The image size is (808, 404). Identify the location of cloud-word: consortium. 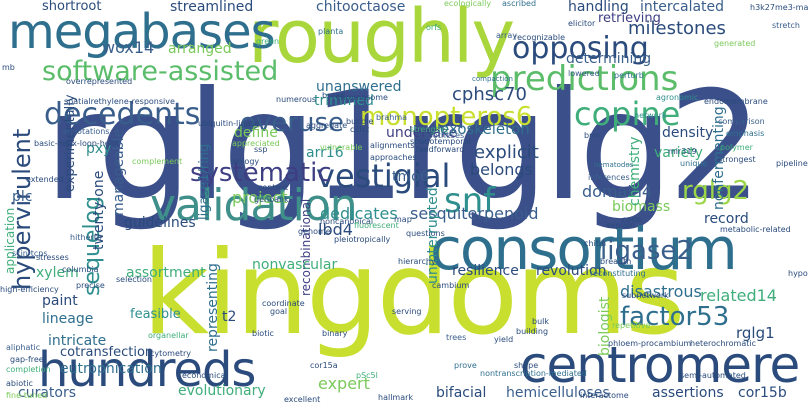
(584, 249).